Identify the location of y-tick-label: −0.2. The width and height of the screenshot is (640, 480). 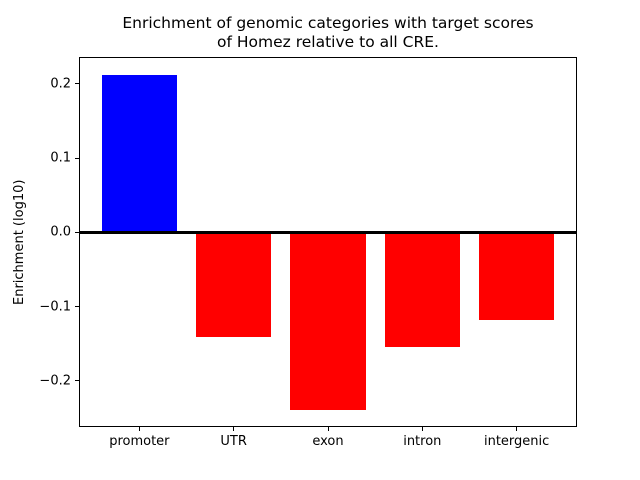
(55, 381).